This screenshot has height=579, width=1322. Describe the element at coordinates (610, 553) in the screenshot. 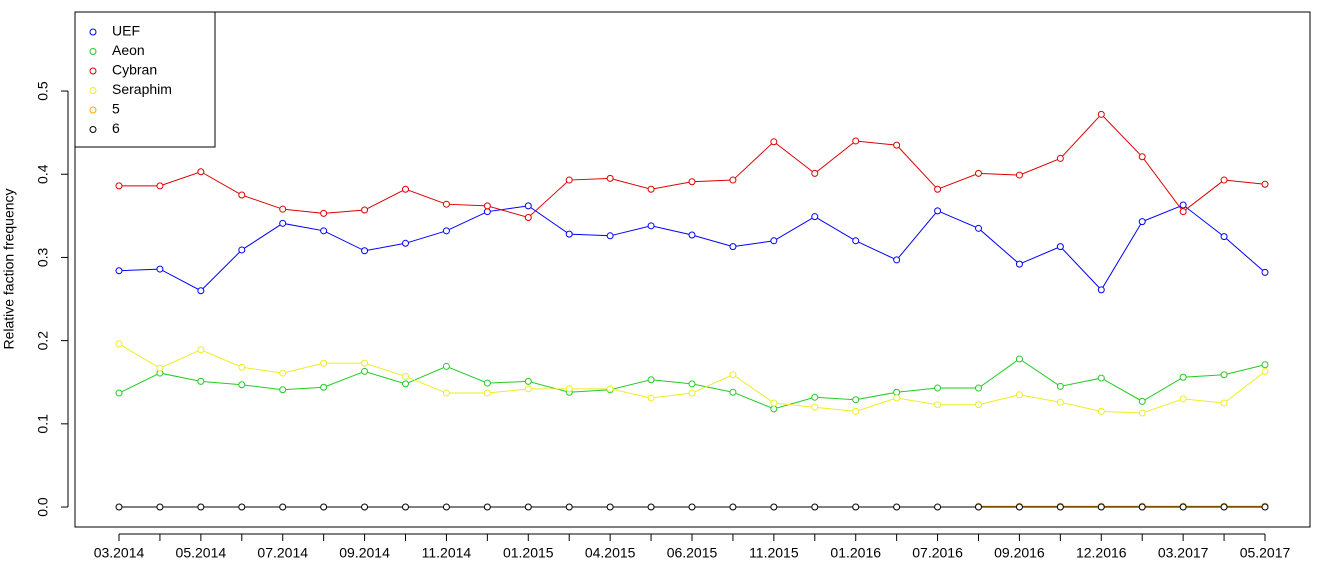

I see `x-tick-label: 04.2015` at that location.